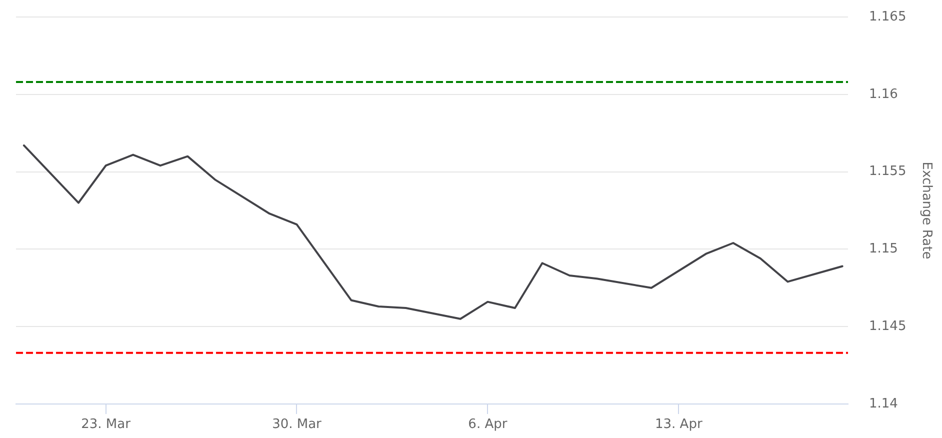 This screenshot has width=942, height=438. Describe the element at coordinates (488, 424) in the screenshot. I see `x-tick-label: 6. Apr` at that location.